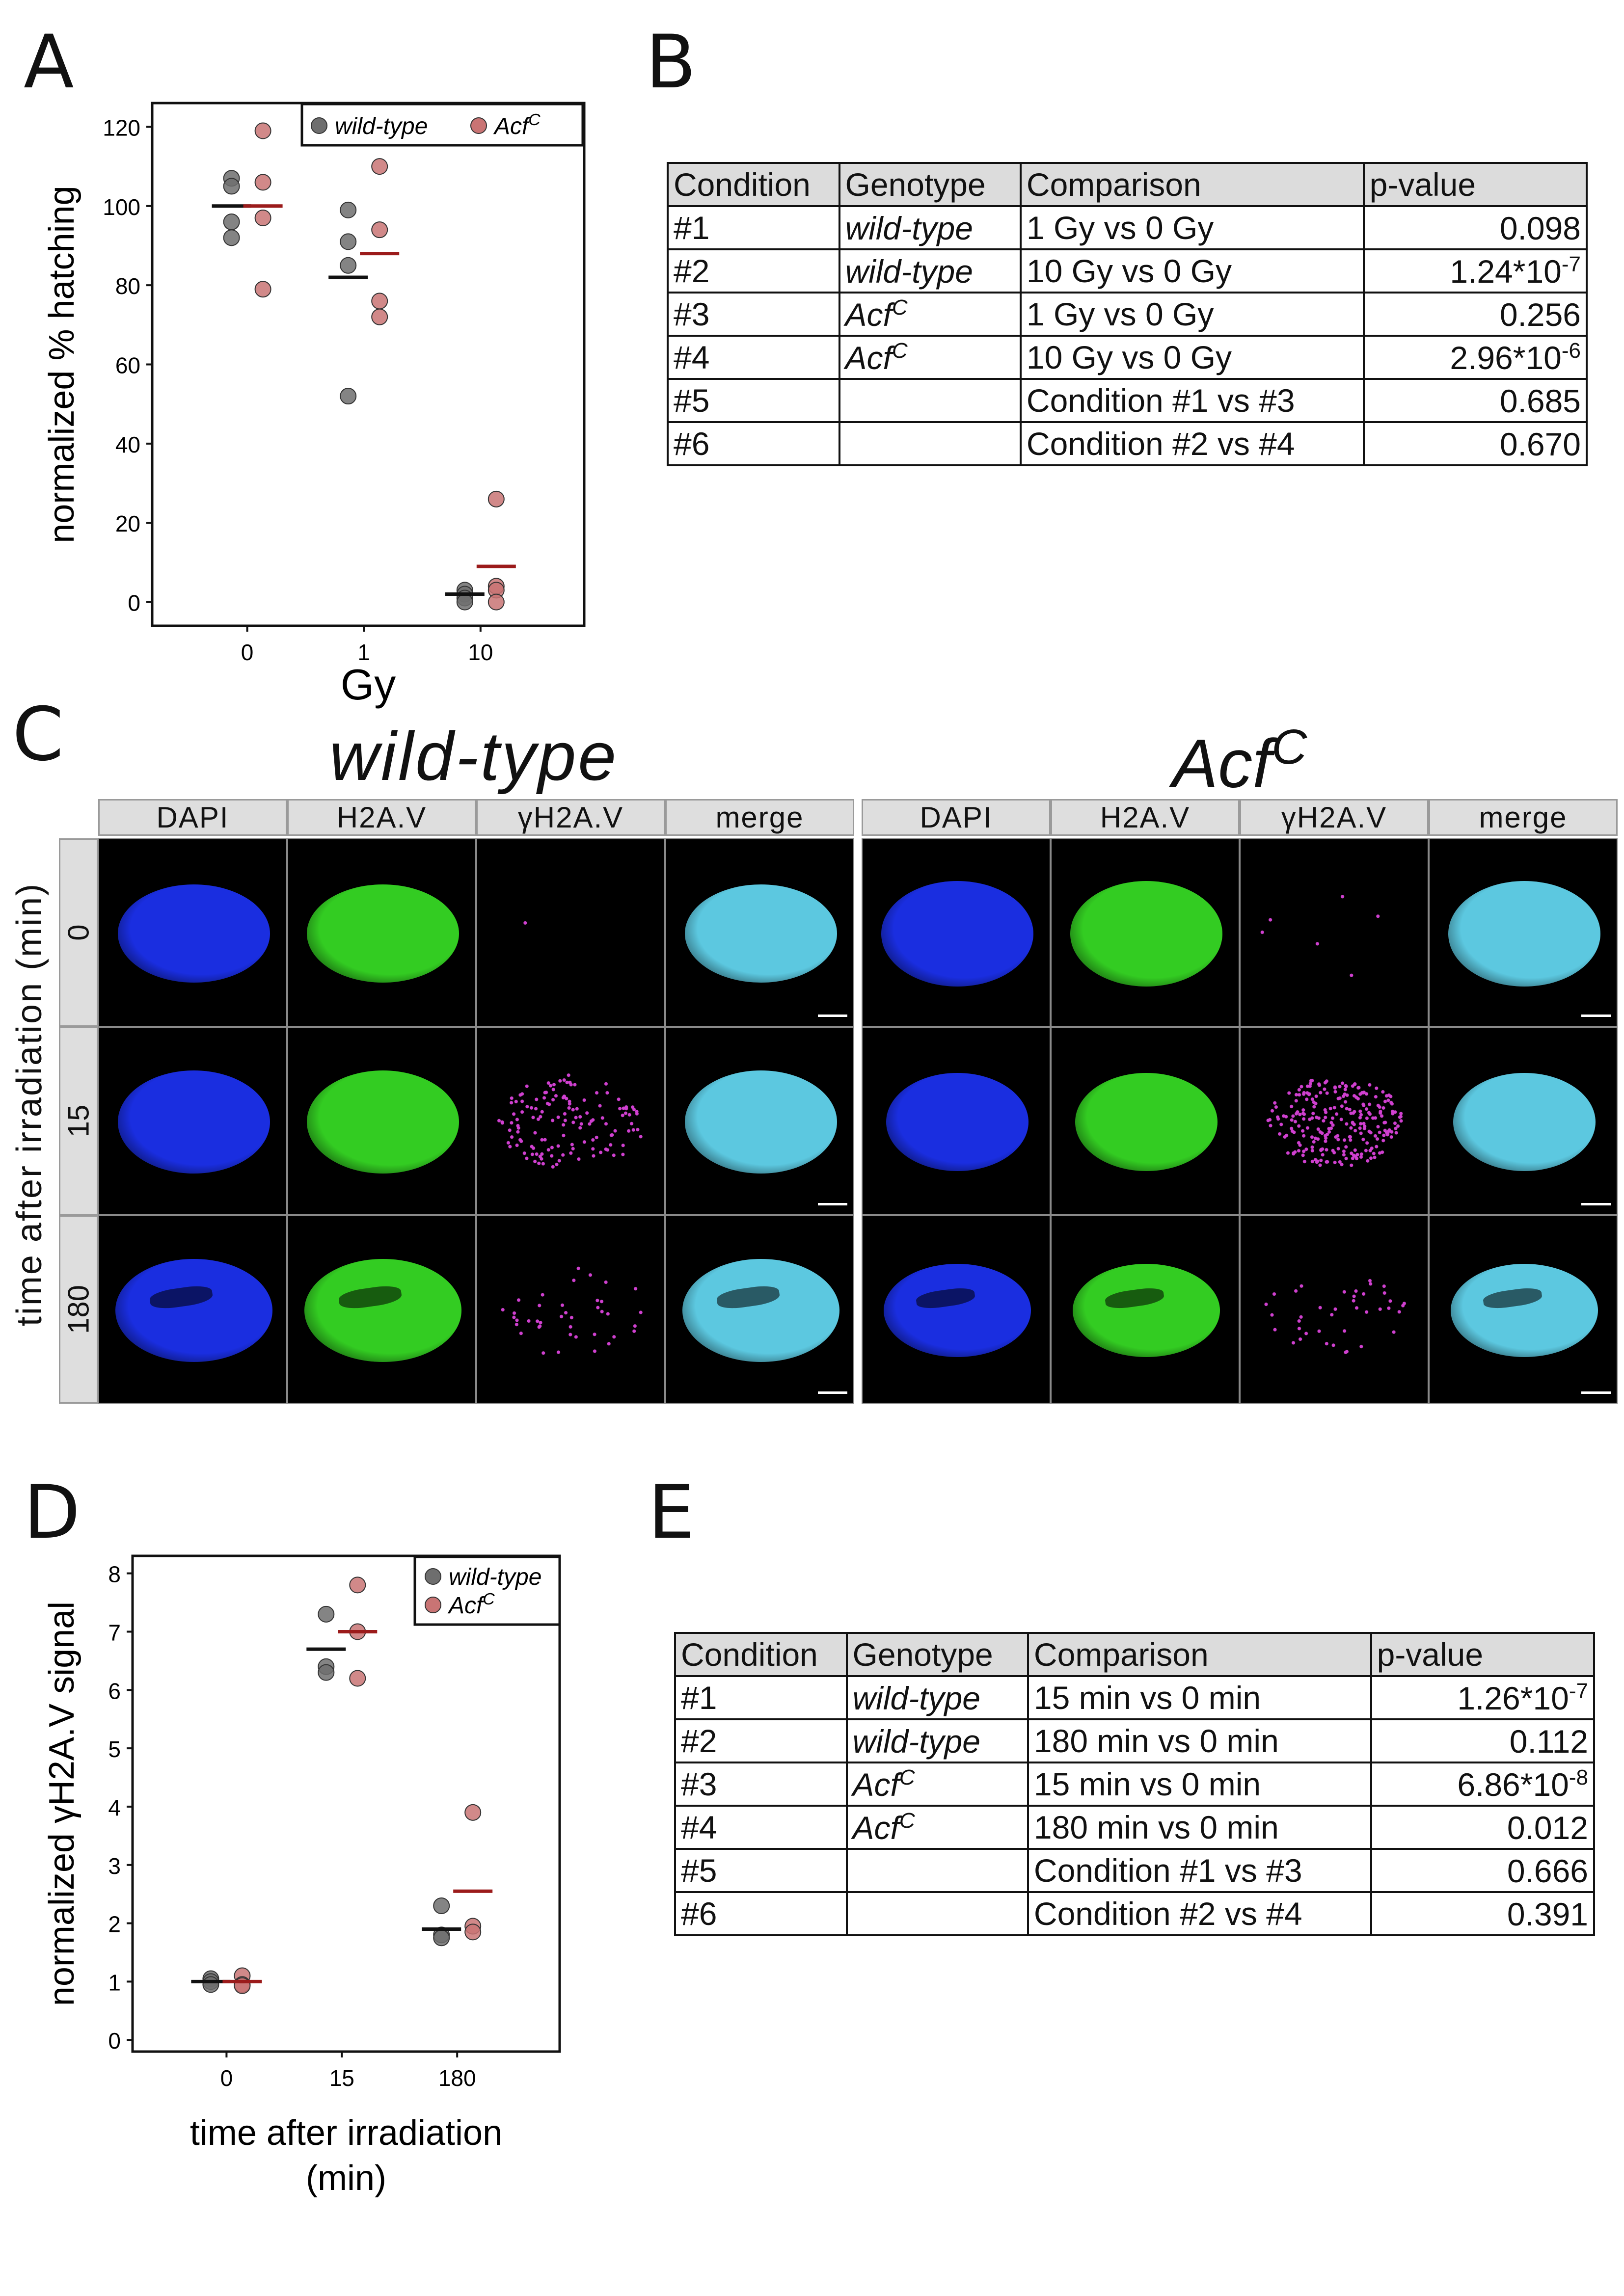 This screenshot has height=2296, width=1624. I want to click on x-tick-label: 10, so click(480, 652).